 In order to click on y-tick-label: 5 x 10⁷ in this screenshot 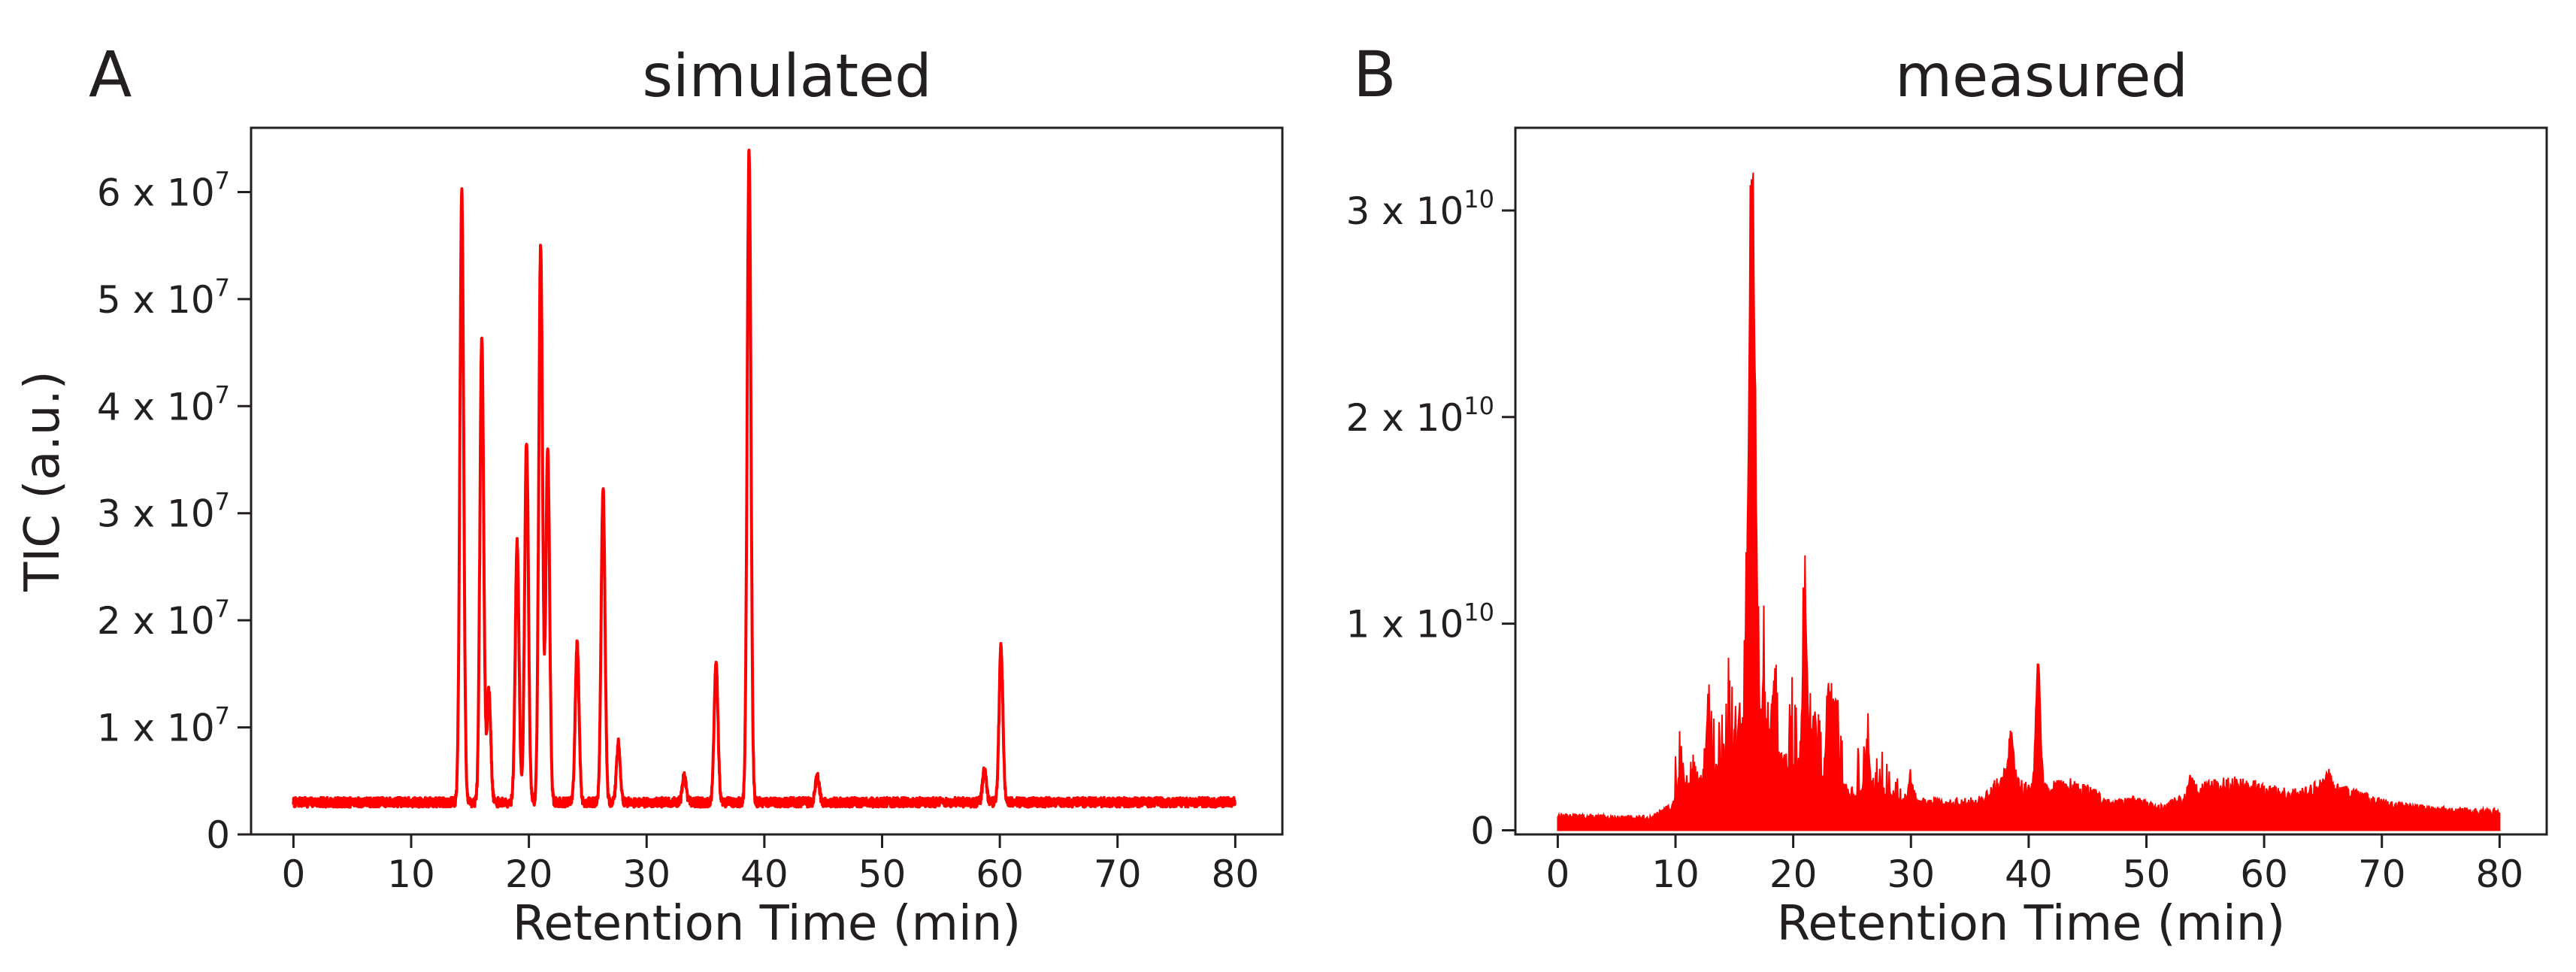, I will do `click(163, 298)`.